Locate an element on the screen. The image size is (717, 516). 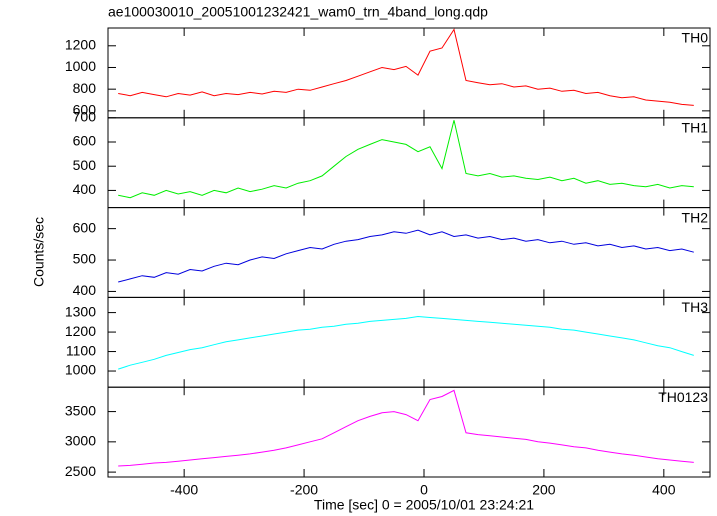
panel-frame is located at coordinates (409, 252).